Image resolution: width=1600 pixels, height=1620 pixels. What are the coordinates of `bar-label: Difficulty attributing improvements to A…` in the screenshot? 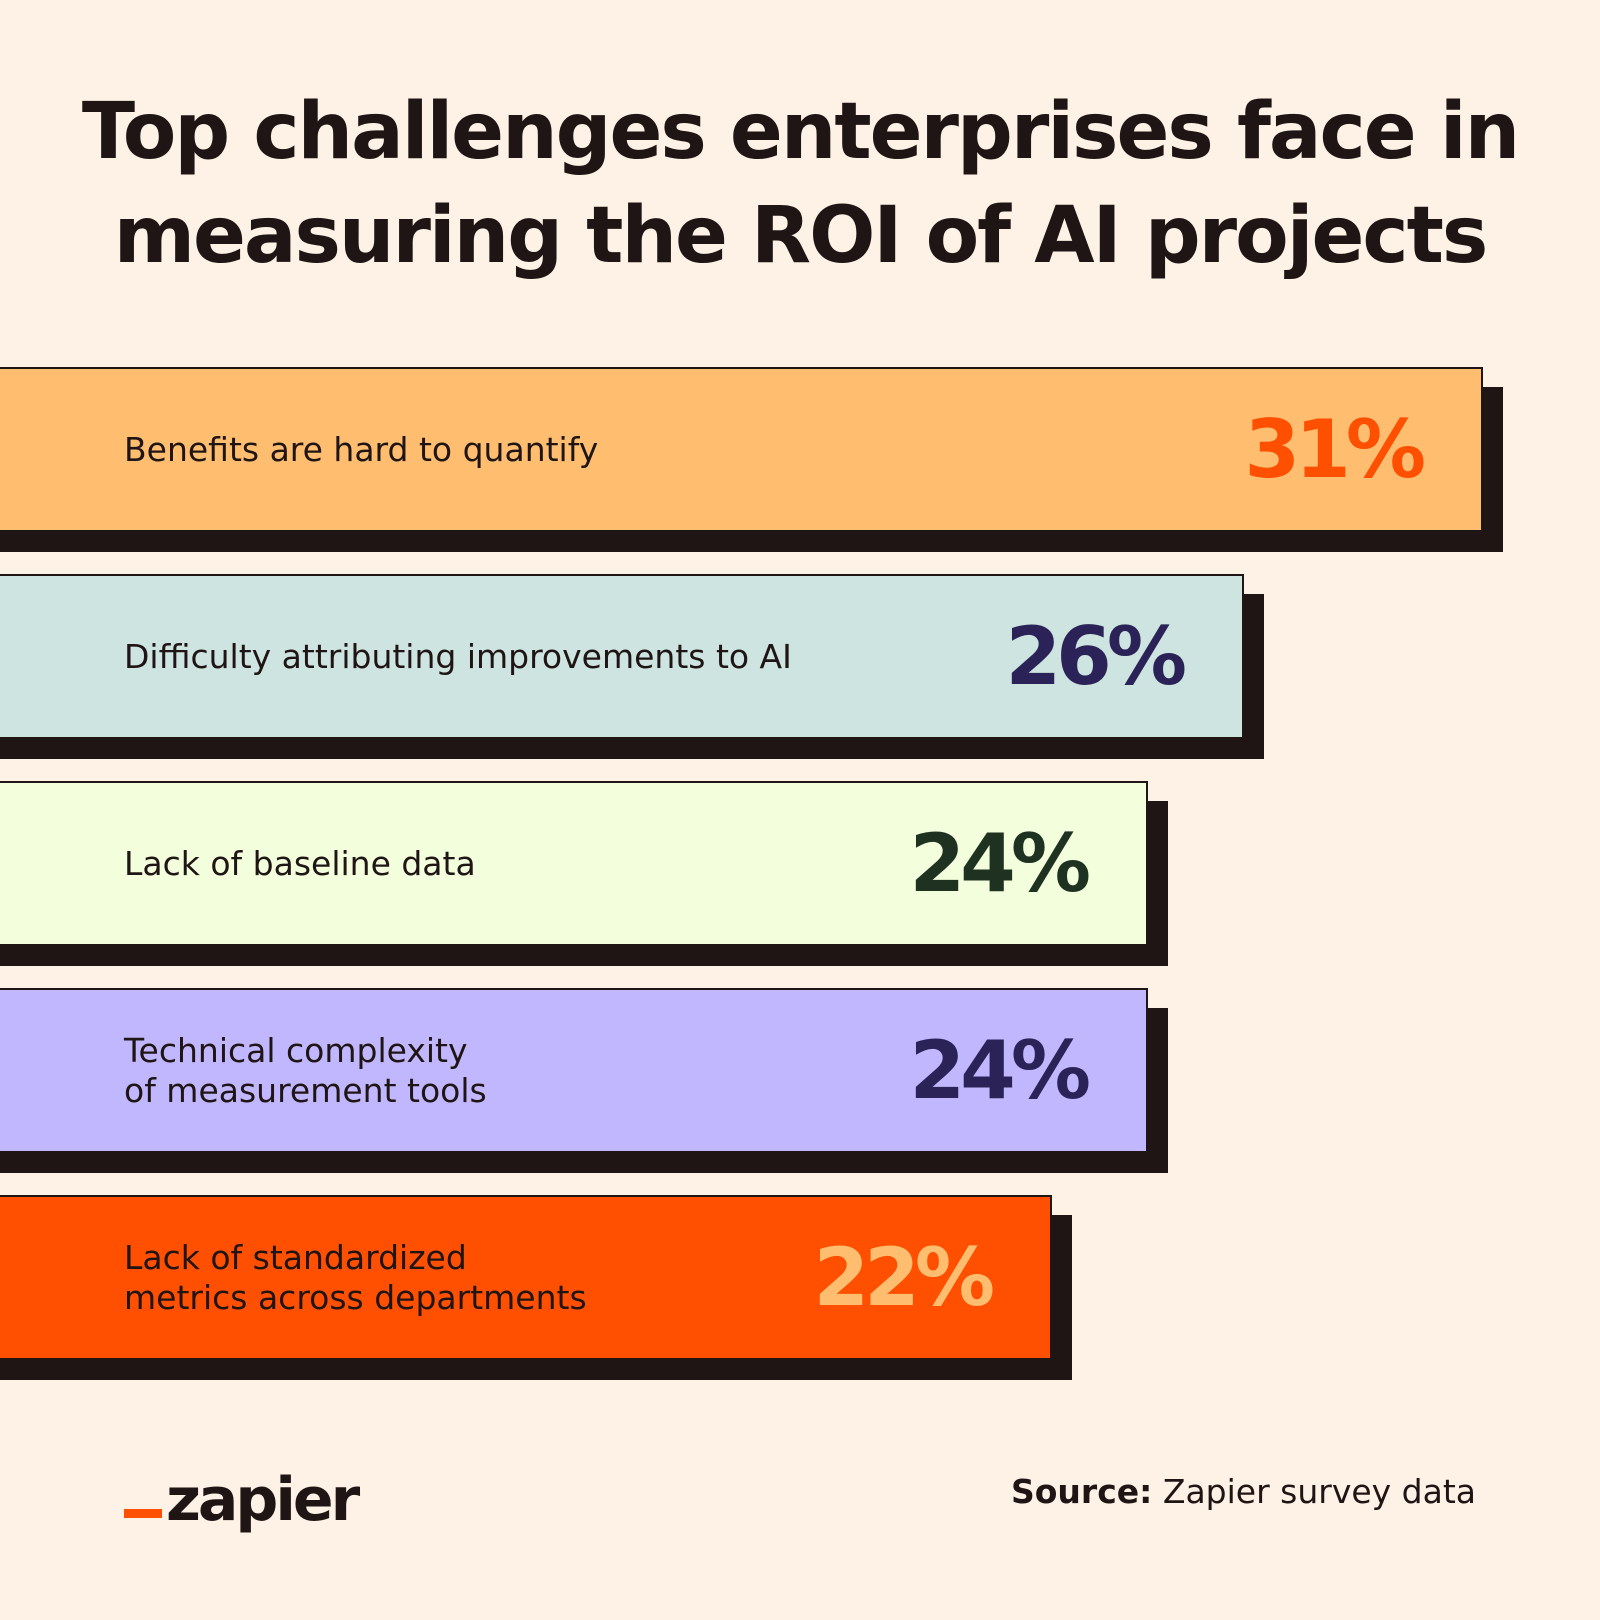 It's located at (458, 656).